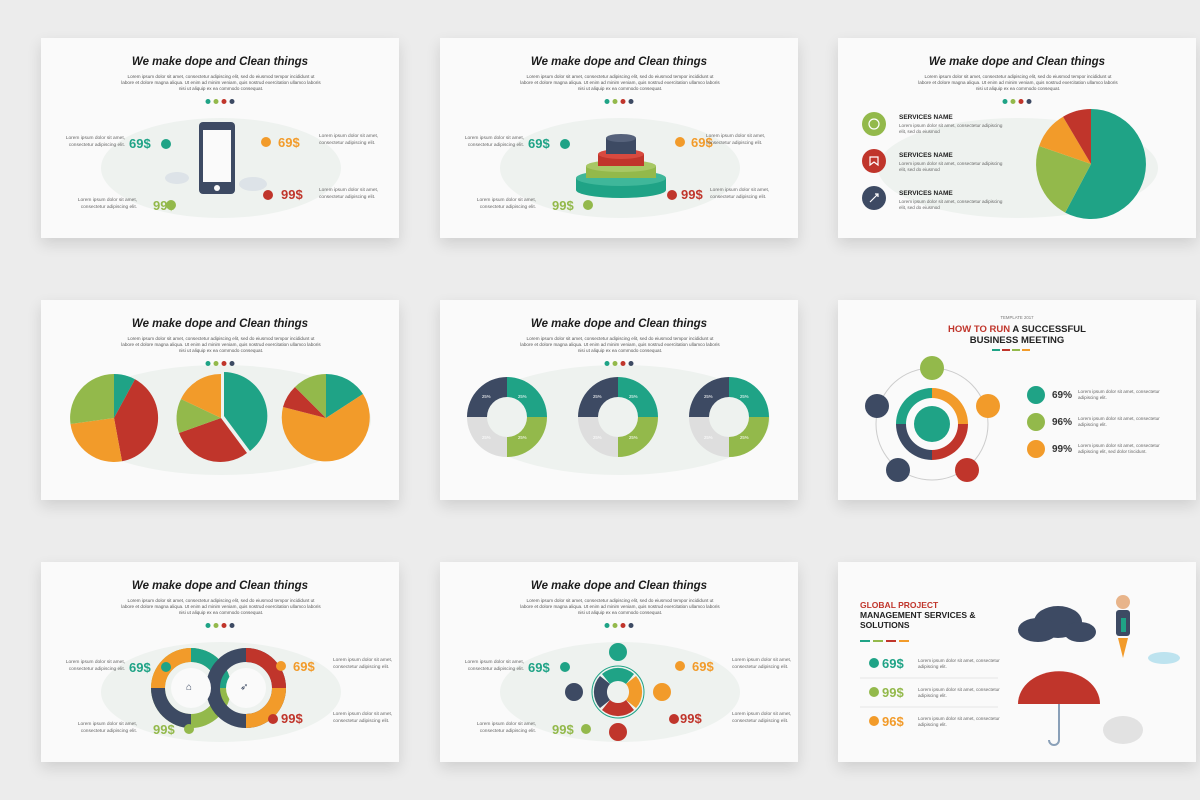 The image size is (1200, 800). What do you see at coordinates (244, 687) in the screenshot?
I see `rocket-icon: ➶` at bounding box center [244, 687].